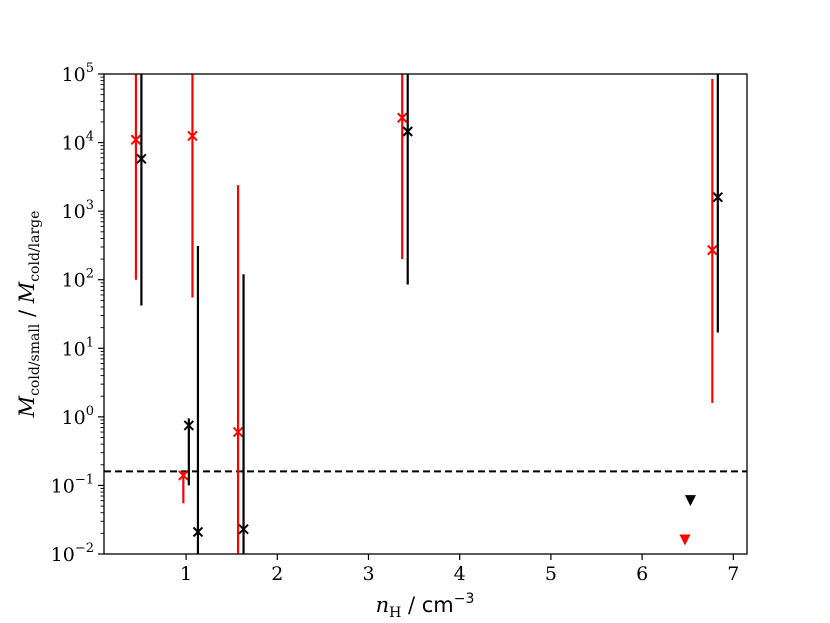 This screenshot has width=830, height=623. Describe the element at coordinates (642, 574) in the screenshot. I see `x-tick-label-5: 6` at that location.